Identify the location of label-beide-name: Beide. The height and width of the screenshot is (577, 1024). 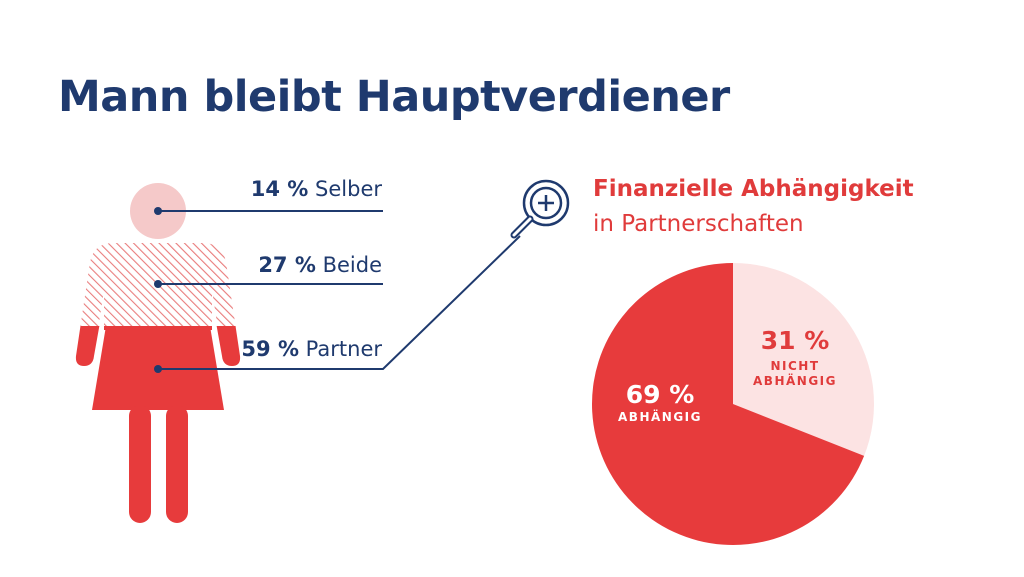
(352, 265).